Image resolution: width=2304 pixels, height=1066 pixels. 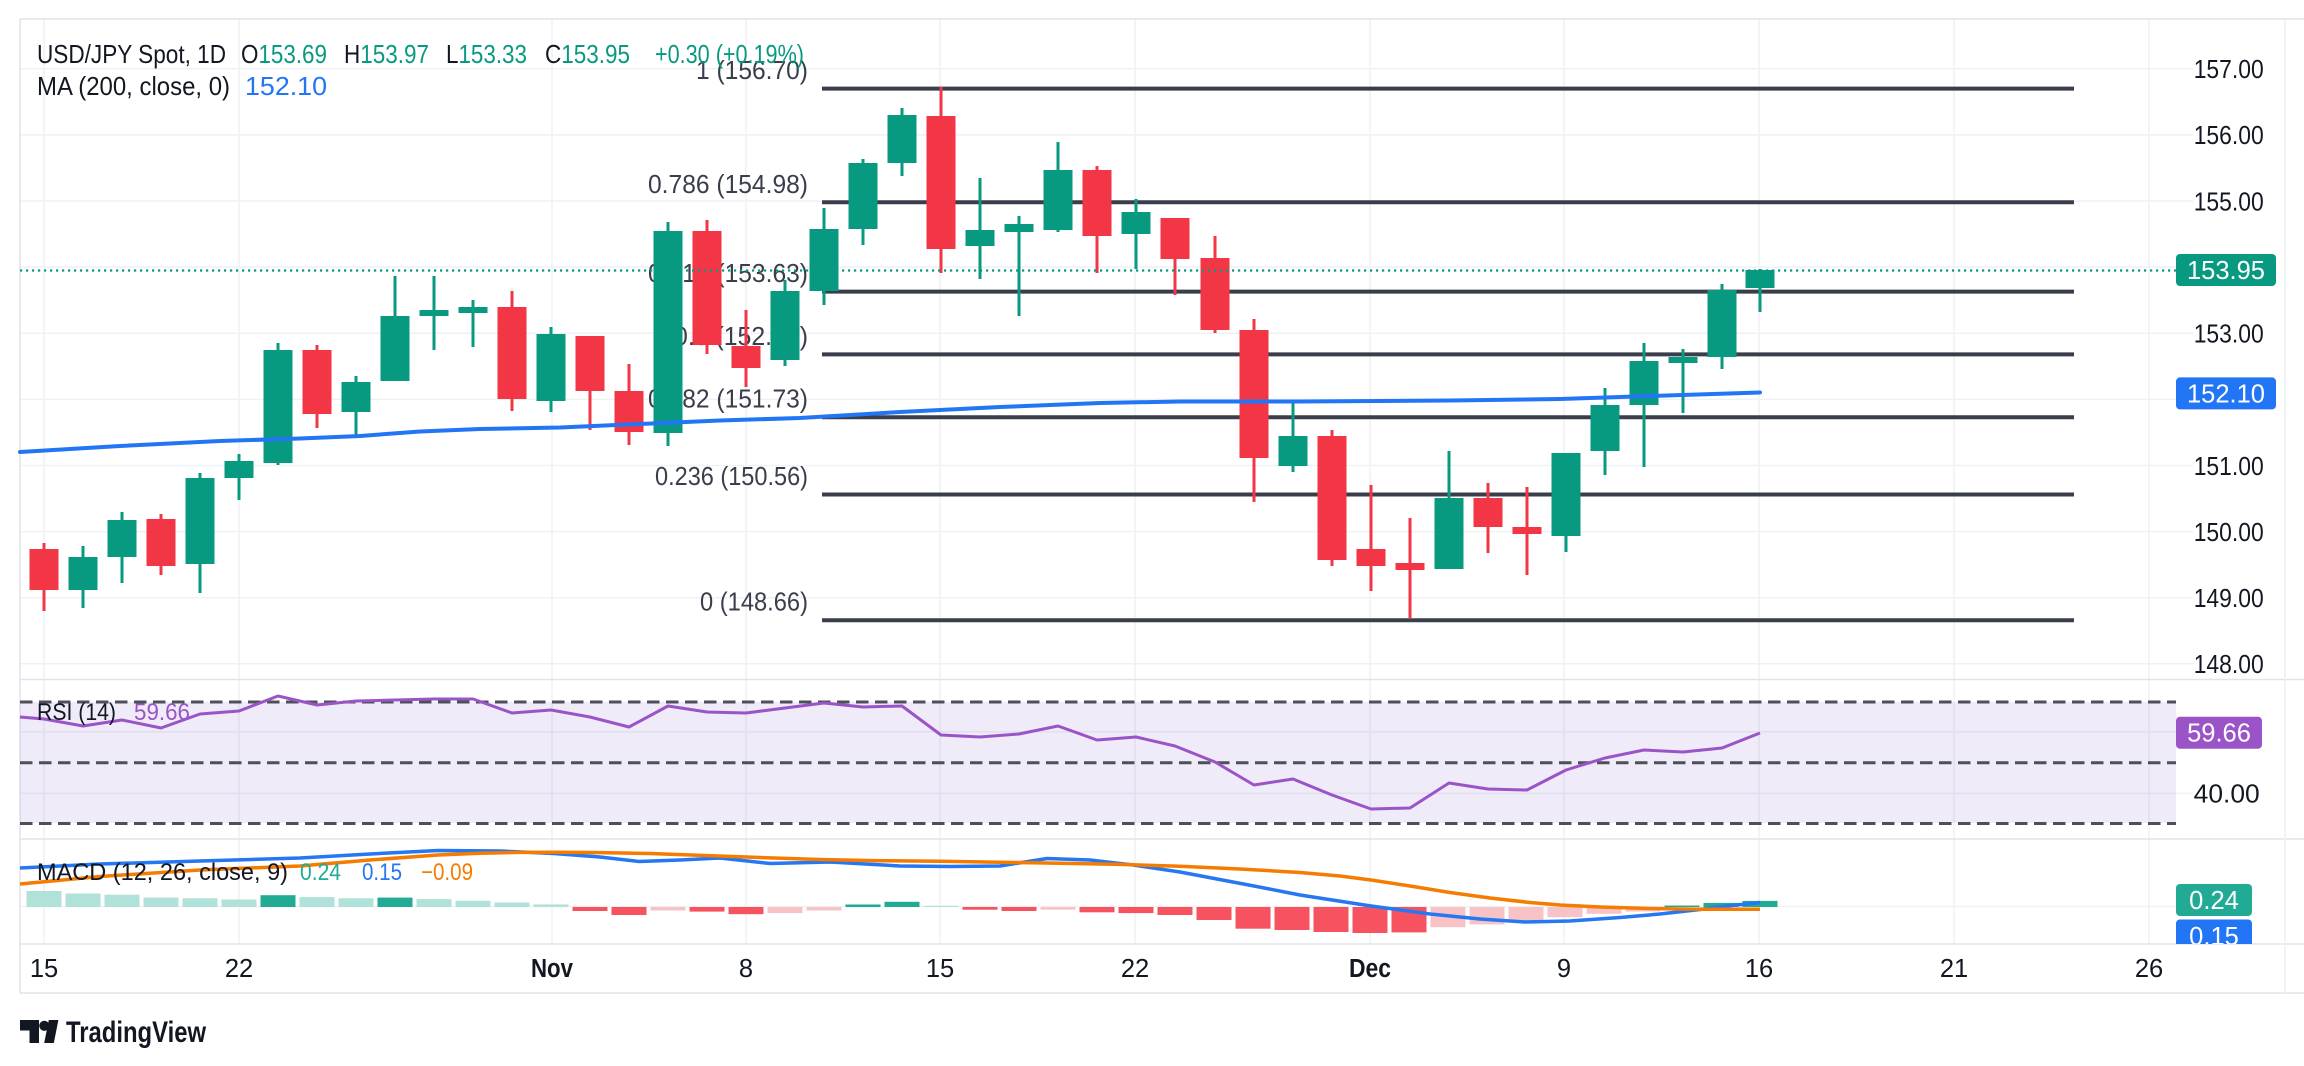 What do you see at coordinates (2227, 795) in the screenshot?
I see `svg-text: 40.00` at bounding box center [2227, 795].